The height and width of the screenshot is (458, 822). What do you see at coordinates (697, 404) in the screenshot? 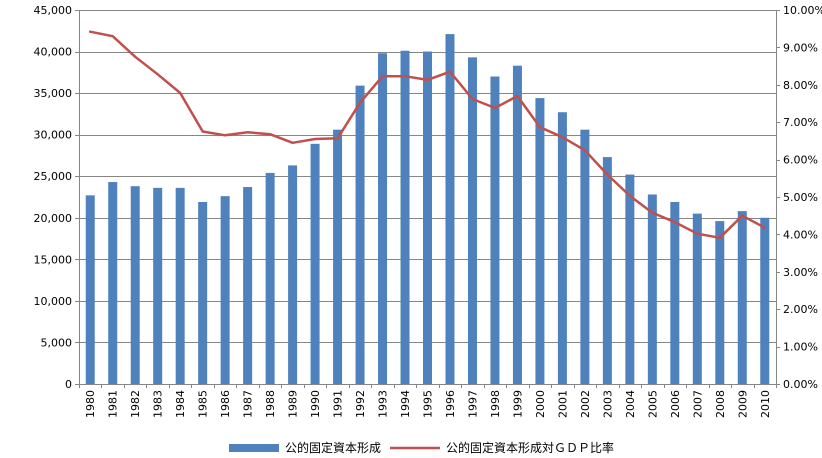
I see `x-tick-label-2007: 2007` at bounding box center [697, 404].